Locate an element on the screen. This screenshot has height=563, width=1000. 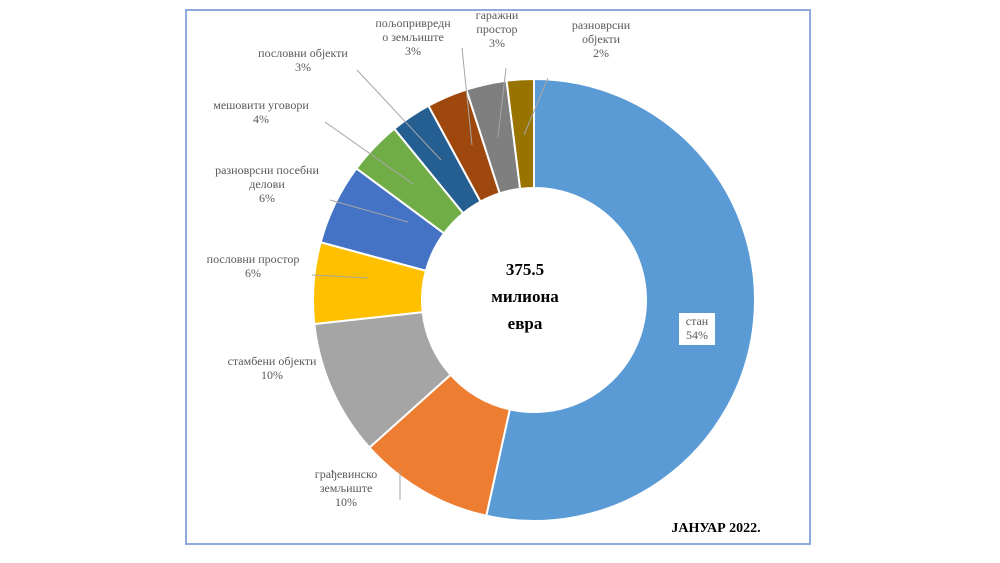
slice-value-label-0: 54% is located at coordinates (697, 335).